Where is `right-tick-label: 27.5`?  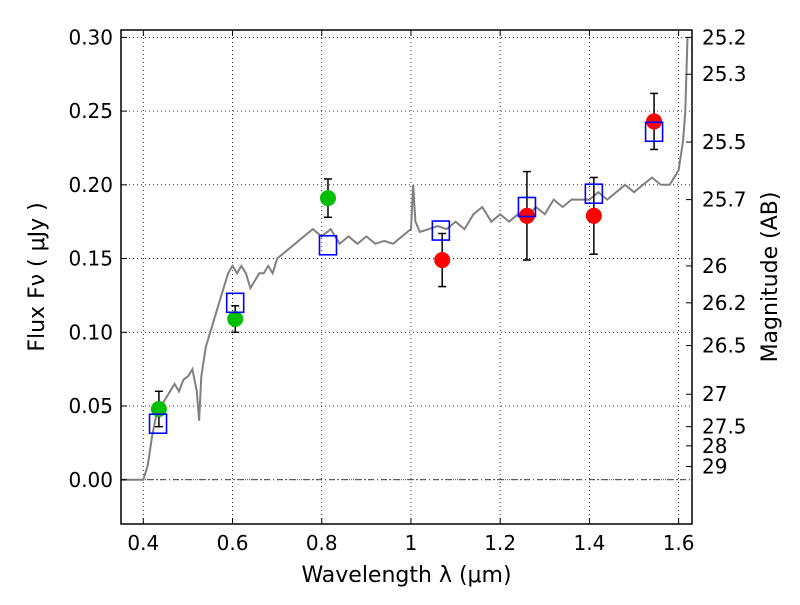 right-tick-label: 27.5 is located at coordinates (724, 427).